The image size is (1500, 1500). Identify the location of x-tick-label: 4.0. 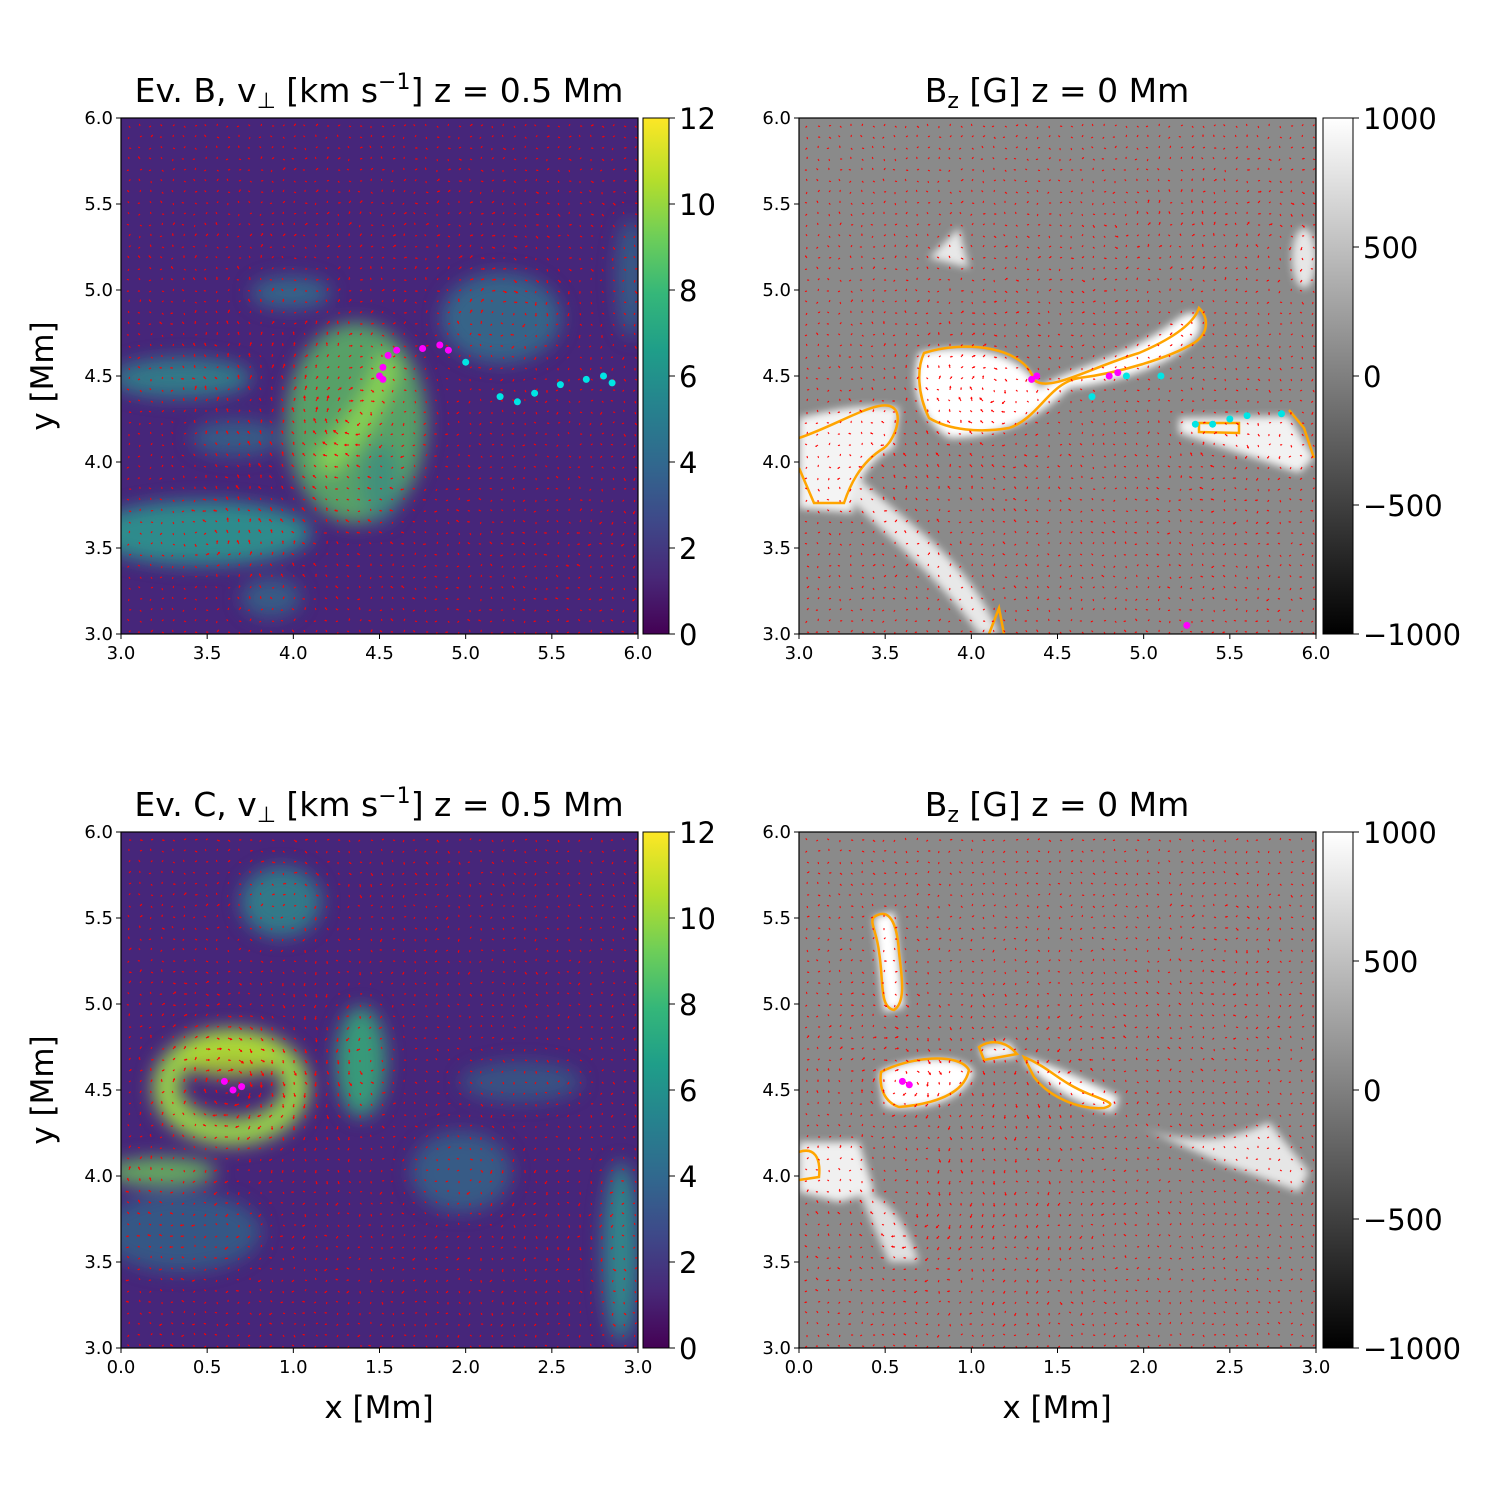
(971, 653).